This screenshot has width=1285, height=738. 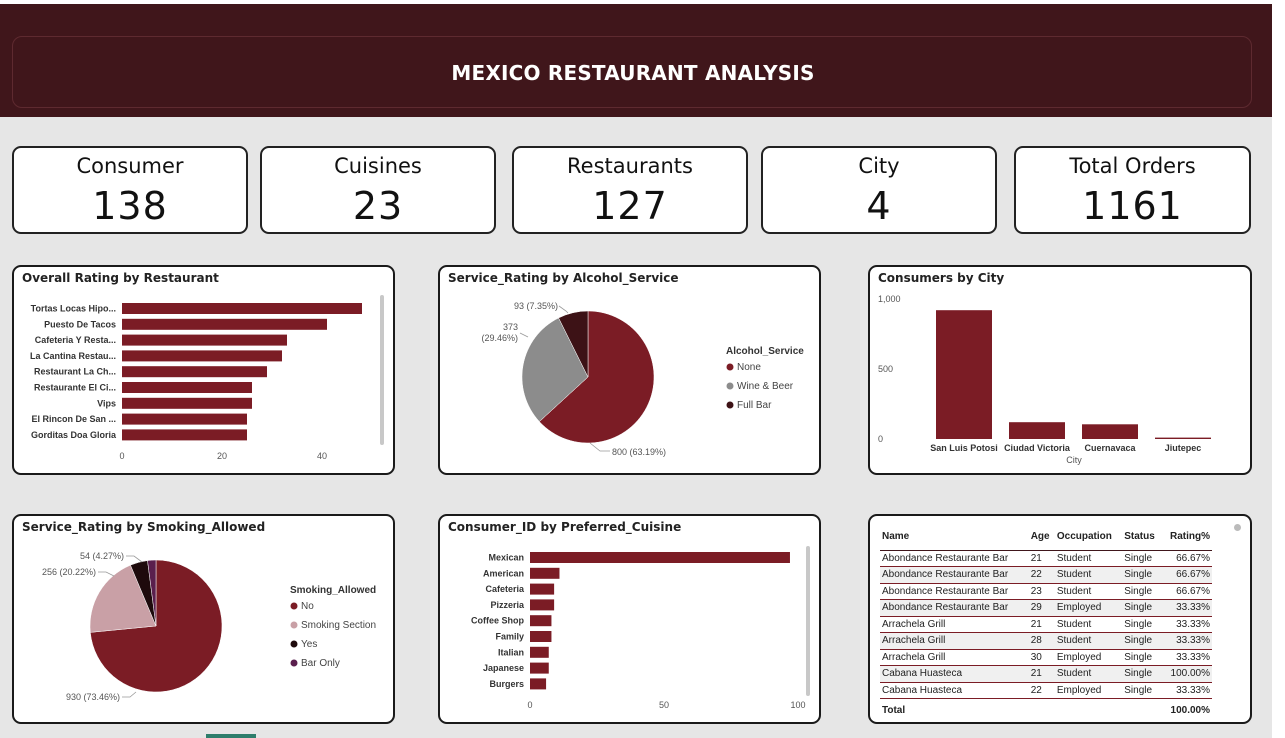 What do you see at coordinates (954, 537) in the screenshot?
I see `table-header-cell: Name` at bounding box center [954, 537].